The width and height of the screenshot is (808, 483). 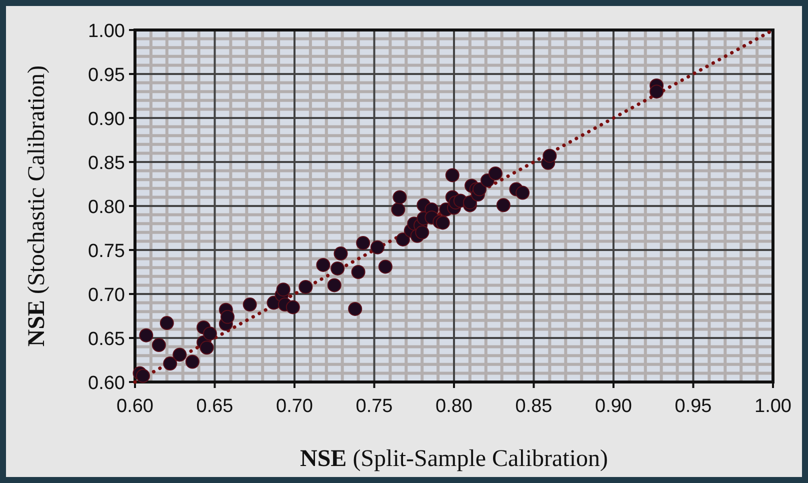 What do you see at coordinates (215, 406) in the screenshot?
I see `x-tick-label: 0.65` at bounding box center [215, 406].